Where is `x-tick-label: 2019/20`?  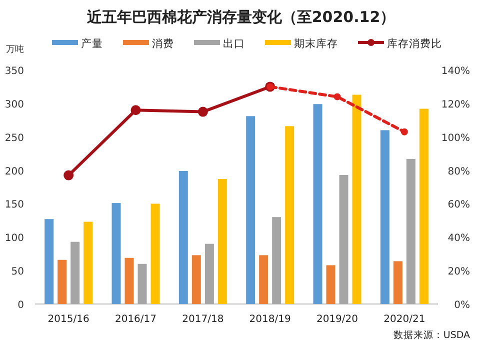
x-tick-label: 2019/20 is located at coordinates (337, 319).